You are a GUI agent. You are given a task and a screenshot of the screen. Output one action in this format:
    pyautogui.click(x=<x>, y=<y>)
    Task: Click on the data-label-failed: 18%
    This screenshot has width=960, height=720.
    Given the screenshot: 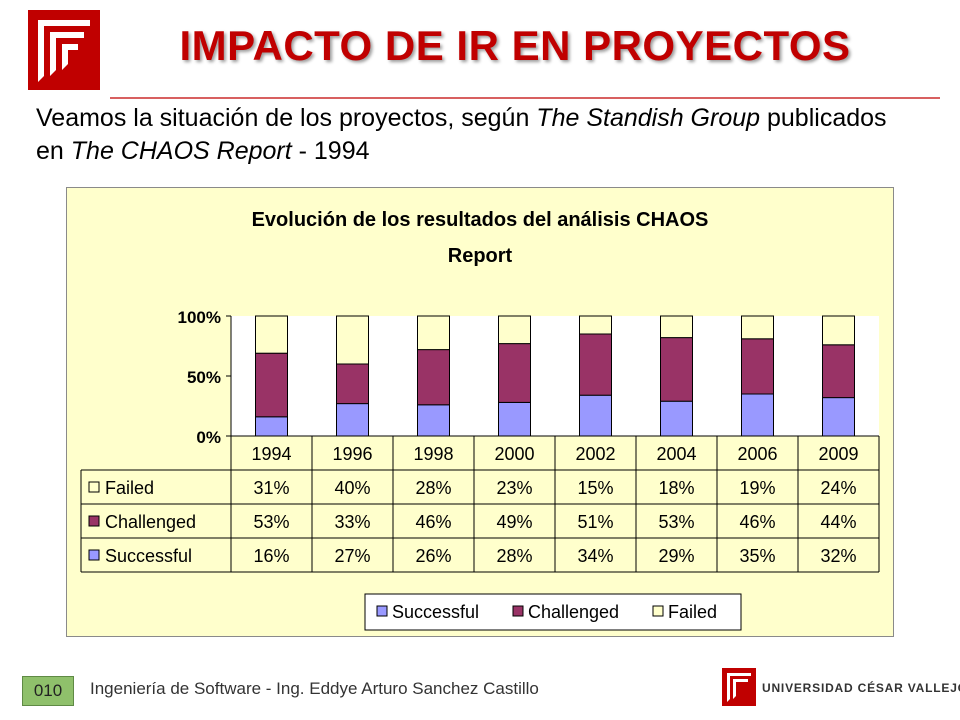 What is the action you would take?
    pyautogui.click(x=676, y=488)
    